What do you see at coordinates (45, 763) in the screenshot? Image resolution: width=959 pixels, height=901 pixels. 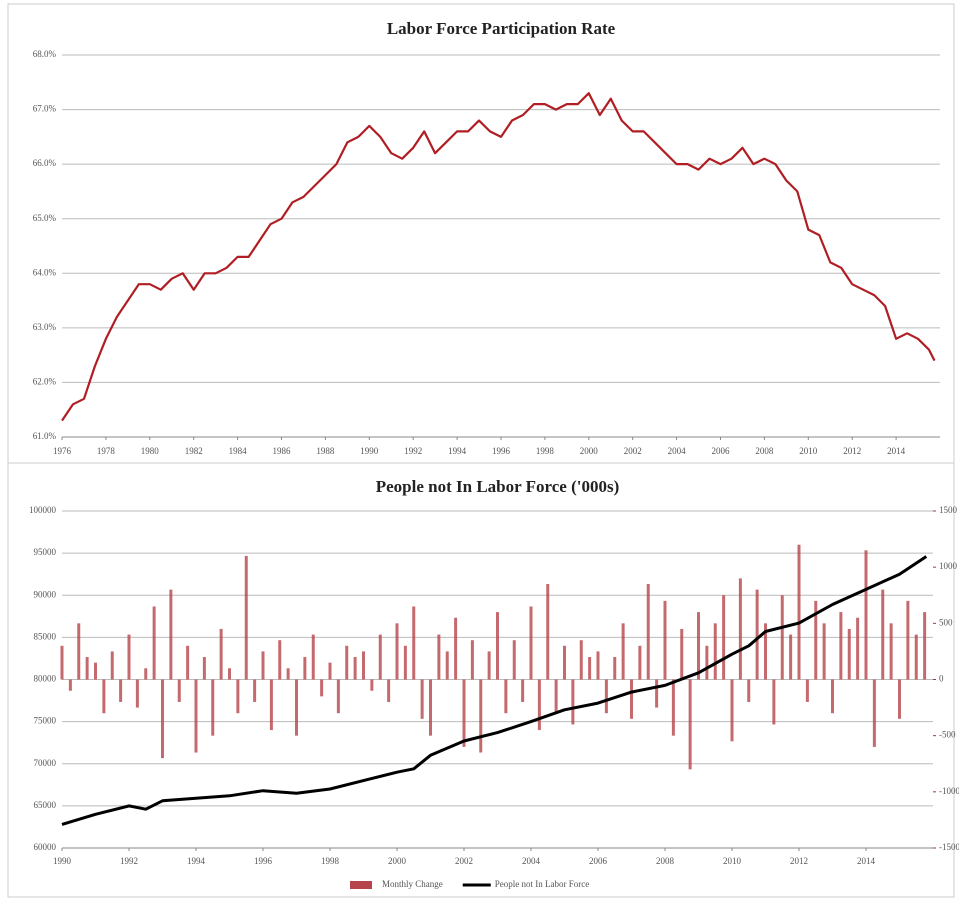 I see `y-tick-label: 70000` at bounding box center [45, 763].